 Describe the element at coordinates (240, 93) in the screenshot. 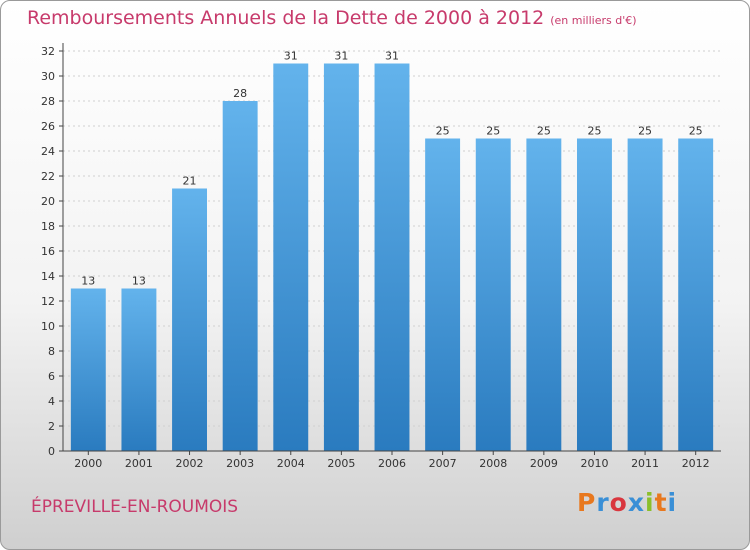

I see `bar-value-label: 28` at that location.